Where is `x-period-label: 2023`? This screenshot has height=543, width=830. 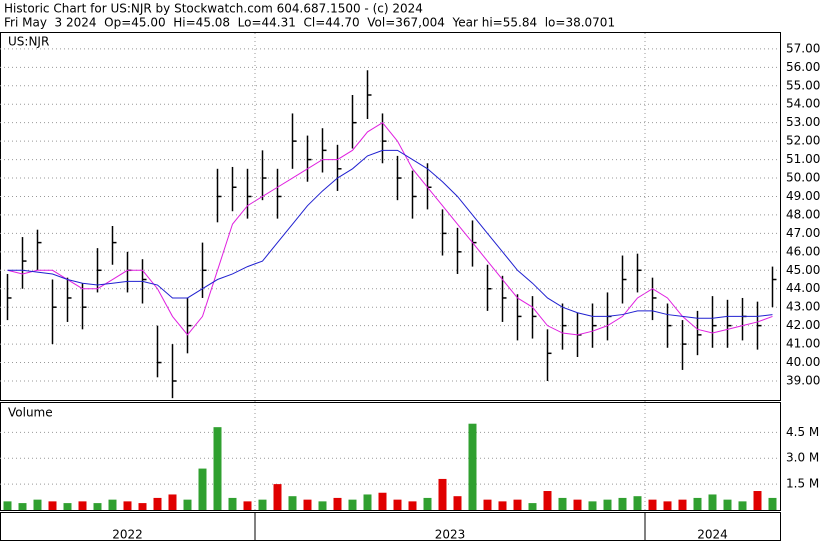
x-period-label: 2023 is located at coordinates (450, 535).